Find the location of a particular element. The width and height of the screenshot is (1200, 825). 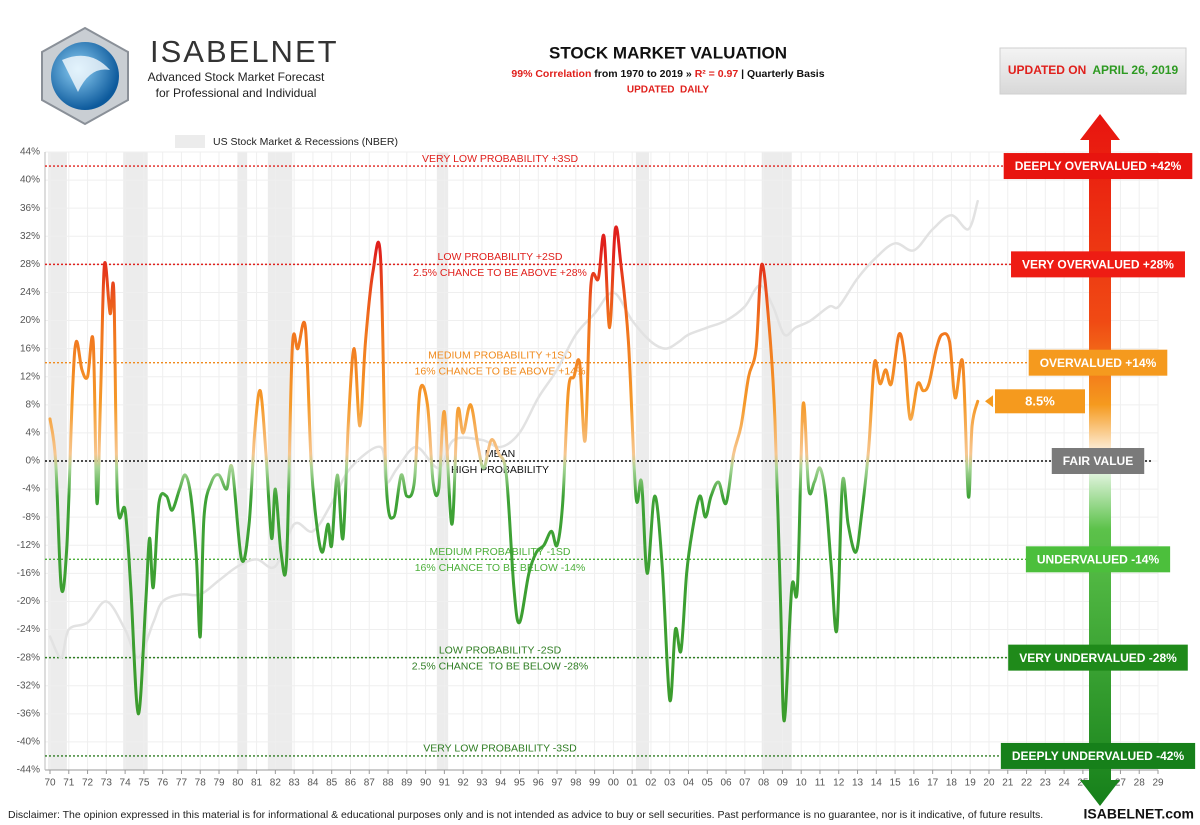

x-tick-label: 71 is located at coordinates (69, 783).